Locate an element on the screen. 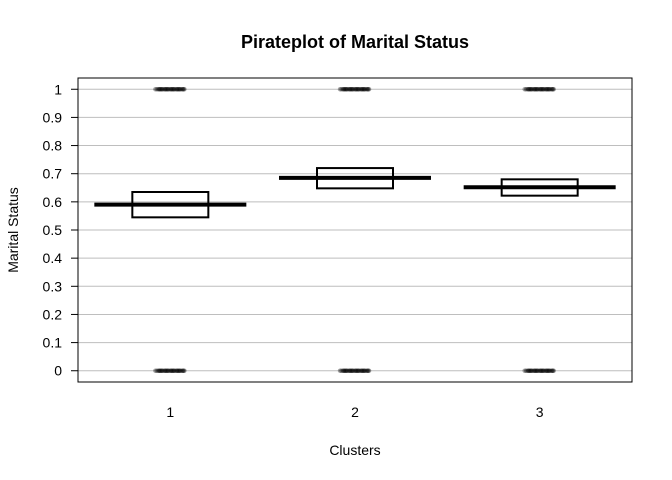 Image resolution: width=672 pixels, height=480 pixels. y-tick-label: 0 is located at coordinates (58, 371).